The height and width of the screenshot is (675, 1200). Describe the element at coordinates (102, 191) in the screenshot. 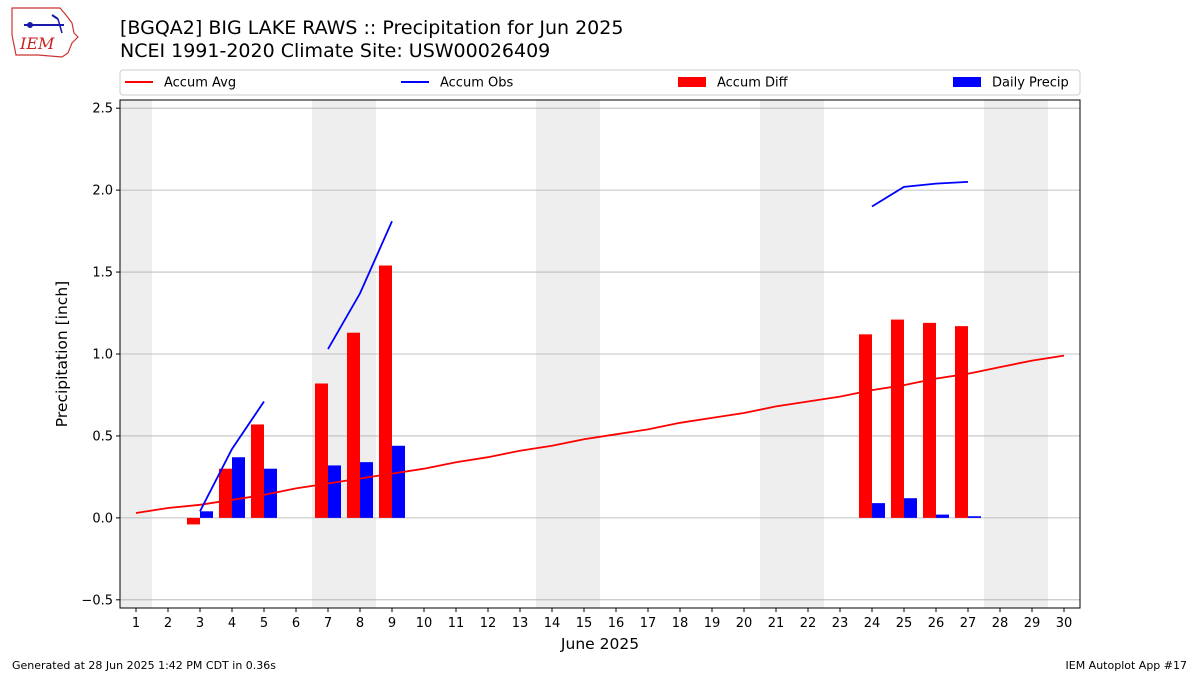

I see `y-tick-label: 2.0` at that location.